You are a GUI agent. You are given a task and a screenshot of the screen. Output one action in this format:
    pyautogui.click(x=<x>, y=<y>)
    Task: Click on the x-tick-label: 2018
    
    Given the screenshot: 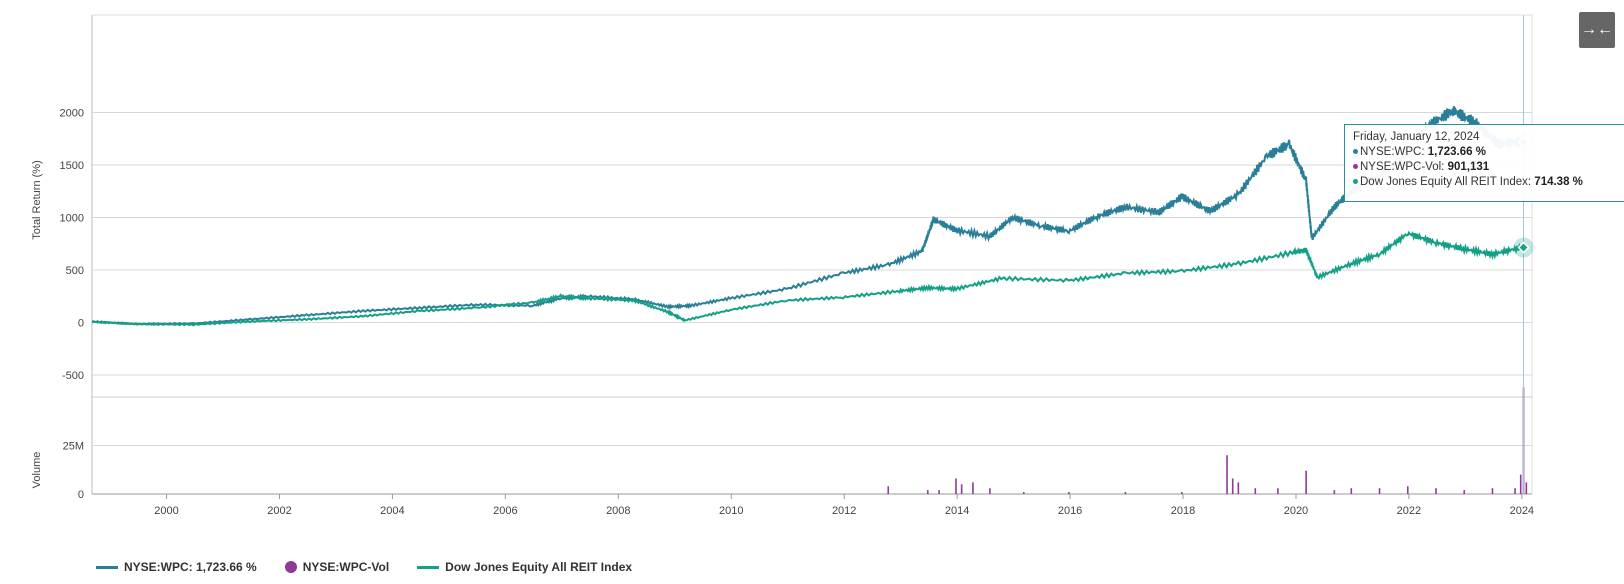 What is the action you would take?
    pyautogui.click(x=1183, y=511)
    